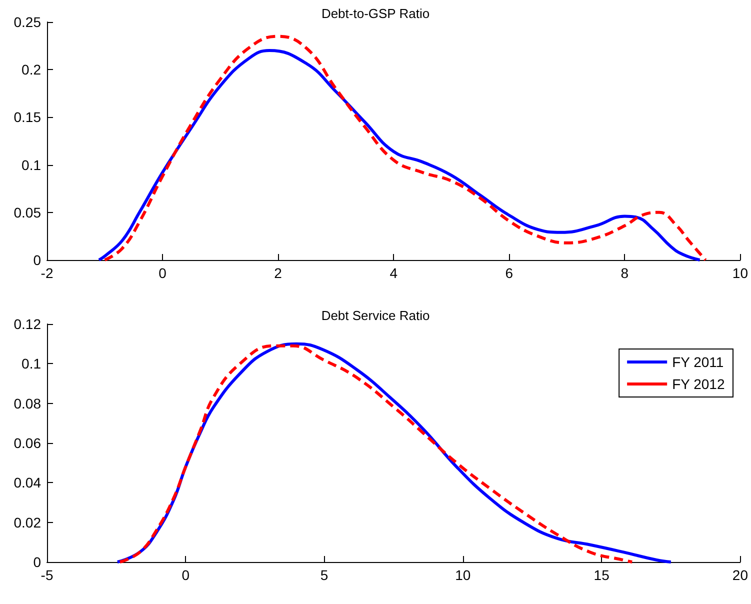 The height and width of the screenshot is (604, 751). What do you see at coordinates (28, 482) in the screenshot?
I see `y-tick-label: 0.04` at bounding box center [28, 482].